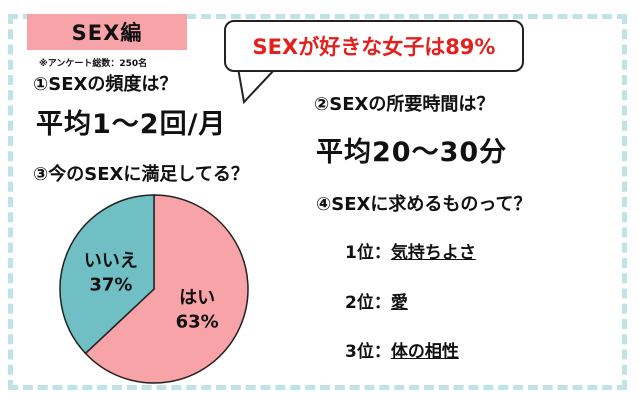  Describe the element at coordinates (197, 298) in the screenshot. I see `pie-label-0: はい` at that location.